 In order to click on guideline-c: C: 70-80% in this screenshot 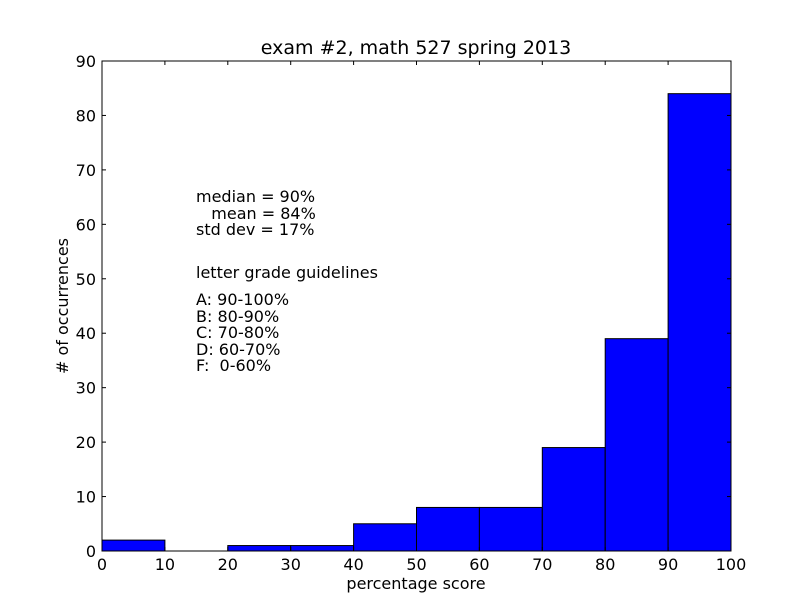, I will do `click(237, 332)`.